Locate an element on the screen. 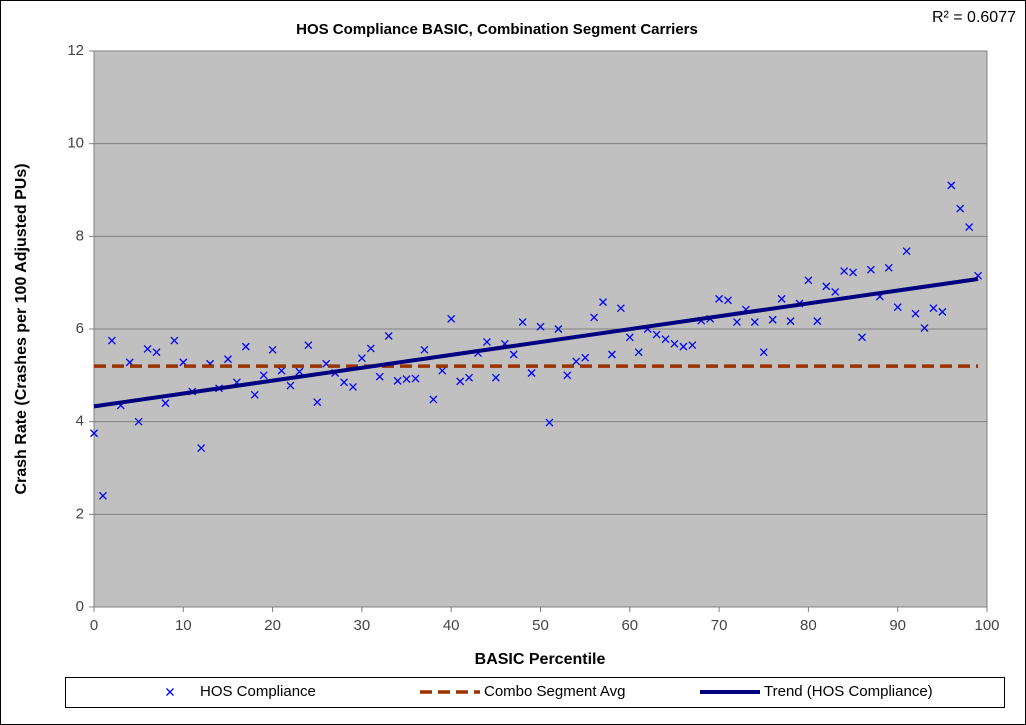 The image size is (1026, 725). x-tick-label: 50 is located at coordinates (540, 625).